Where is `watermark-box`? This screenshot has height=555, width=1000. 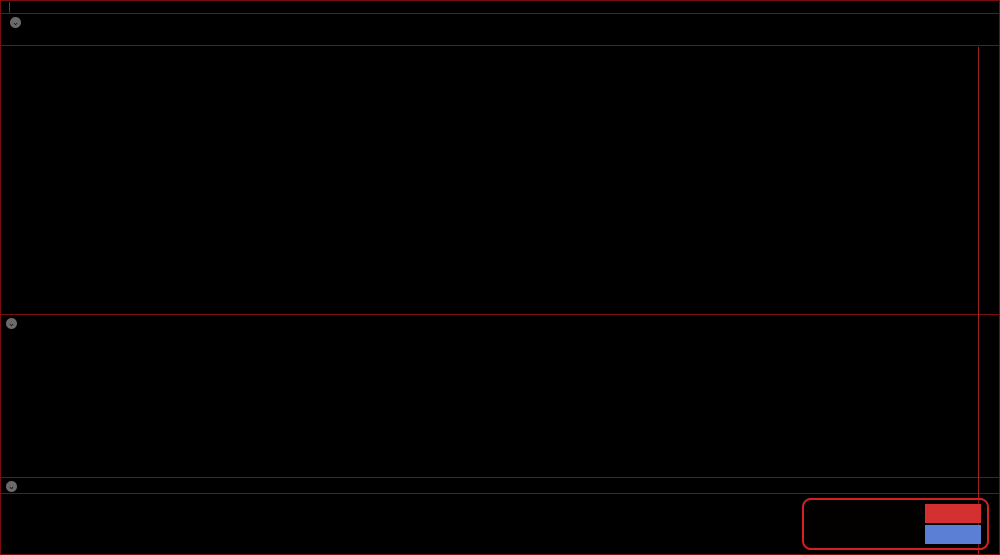 watermark-box is located at coordinates (895, 524).